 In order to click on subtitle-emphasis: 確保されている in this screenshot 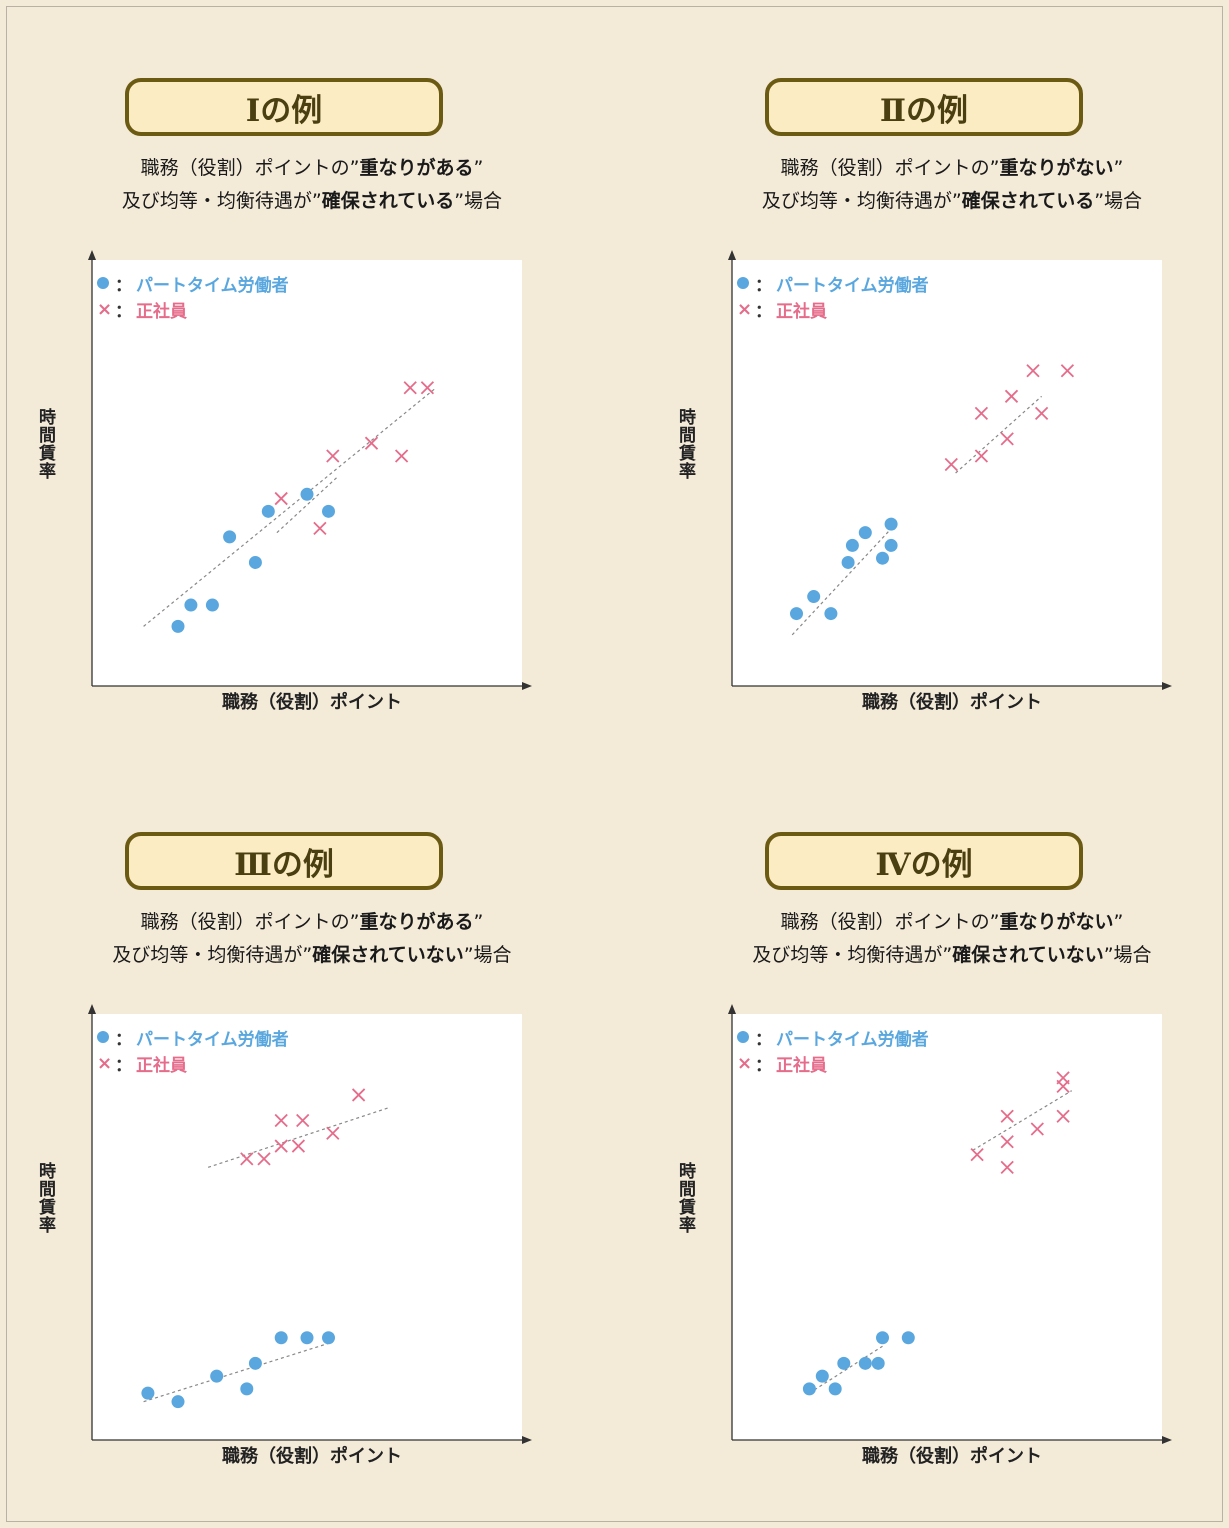, I will do `click(388, 201)`.